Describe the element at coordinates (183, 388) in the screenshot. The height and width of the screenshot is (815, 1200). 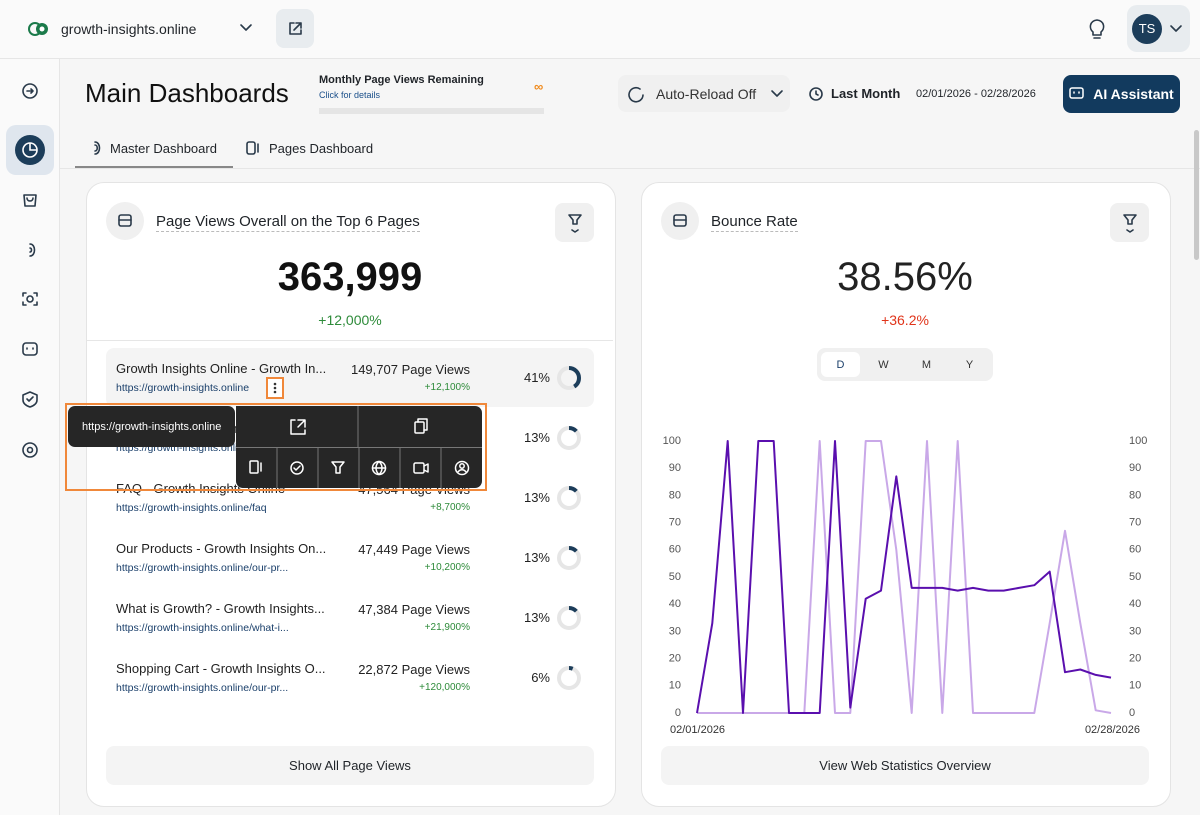
I see `page-url: https://growth-insights.online` at that location.